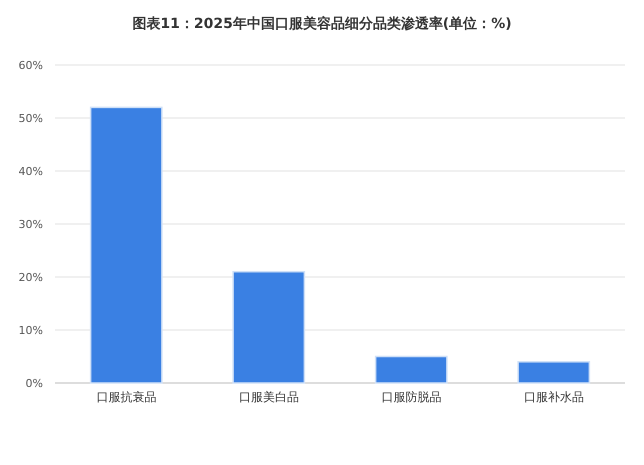  I want to click on y-tick-label: 40%, so click(30, 171).